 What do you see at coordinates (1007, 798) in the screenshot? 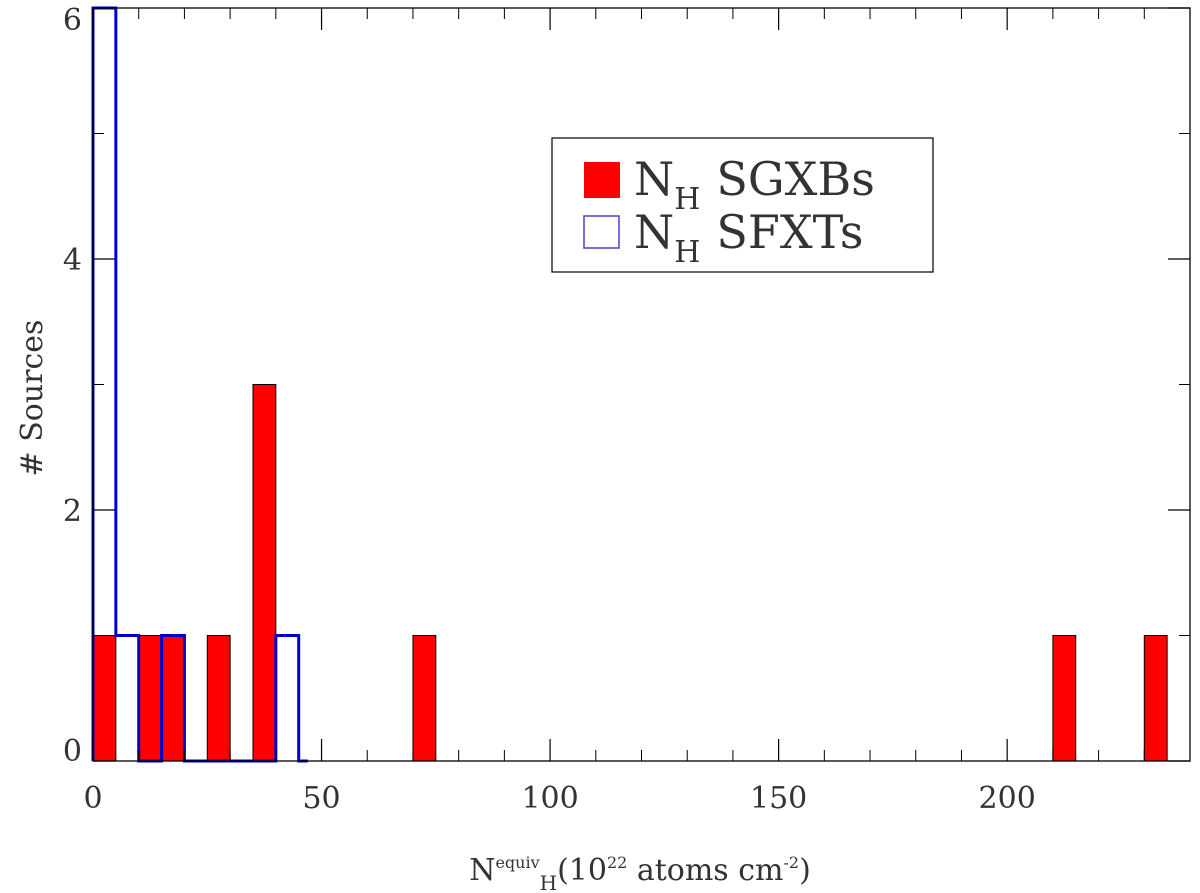
I see `x-tick-label: 200` at bounding box center [1007, 798].